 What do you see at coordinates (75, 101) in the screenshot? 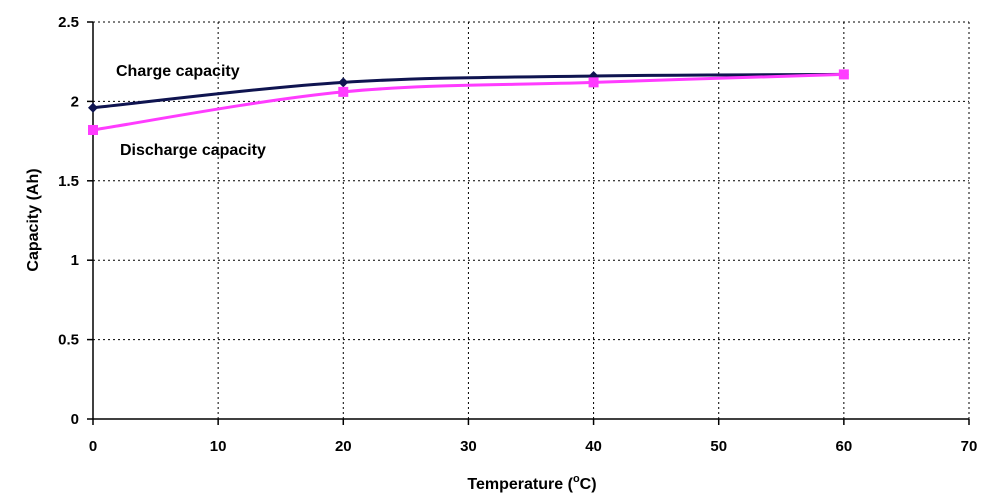
I see `y-tick-label: 2` at bounding box center [75, 101].